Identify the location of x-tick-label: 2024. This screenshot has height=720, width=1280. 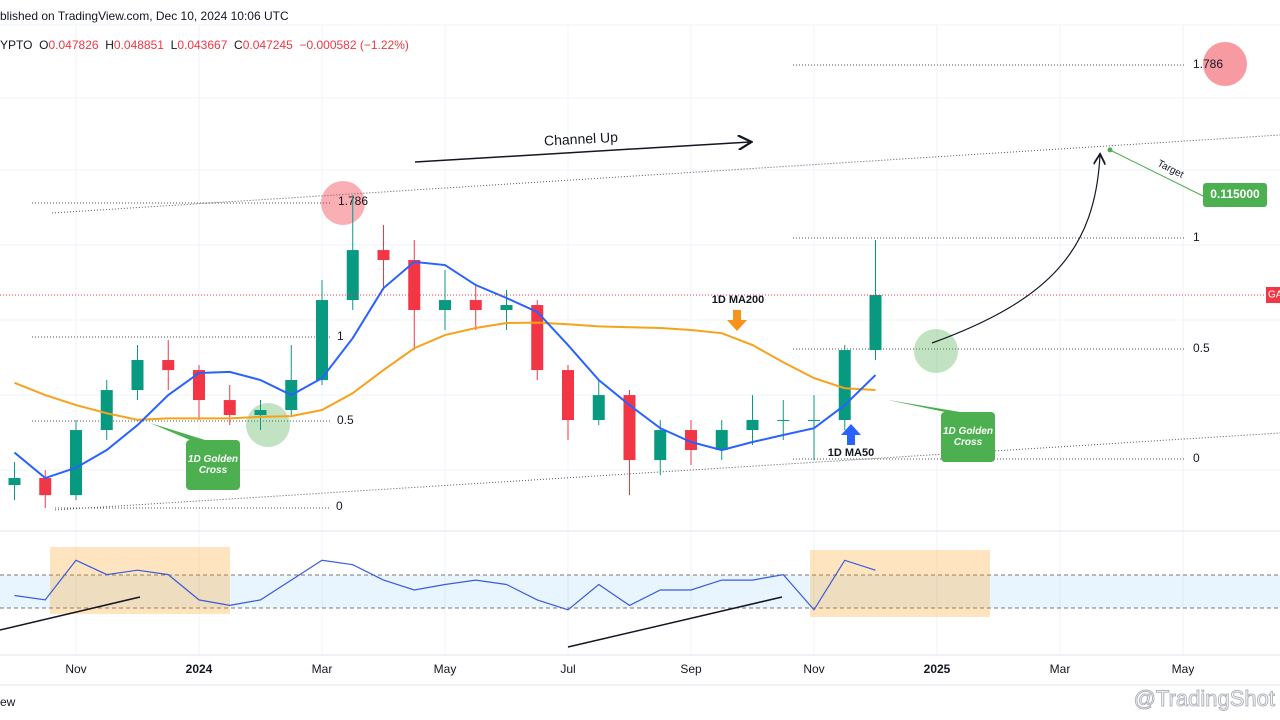
(199, 669).